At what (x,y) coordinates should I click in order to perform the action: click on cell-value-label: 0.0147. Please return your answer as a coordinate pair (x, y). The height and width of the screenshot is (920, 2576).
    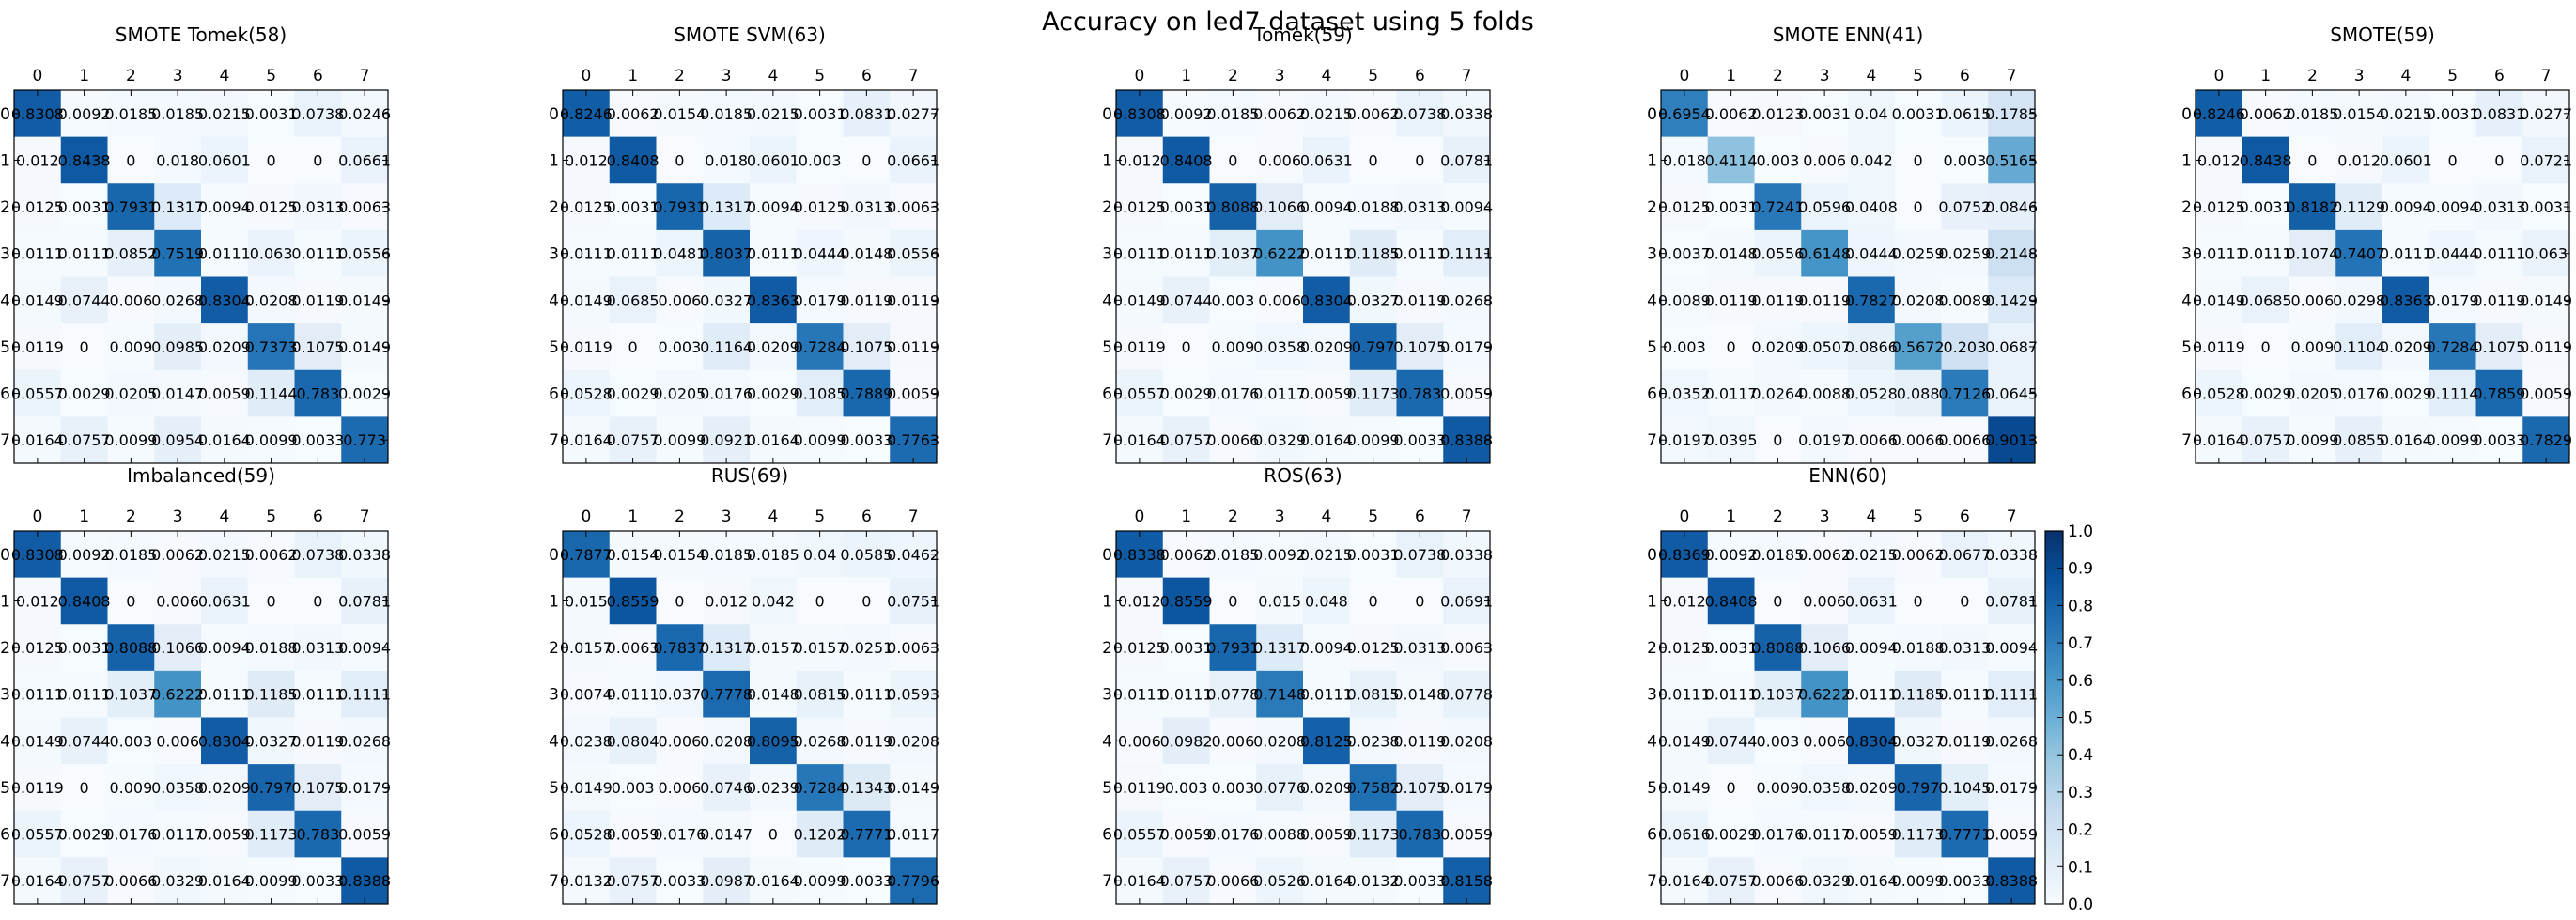
    Looking at the image, I should click on (178, 394).